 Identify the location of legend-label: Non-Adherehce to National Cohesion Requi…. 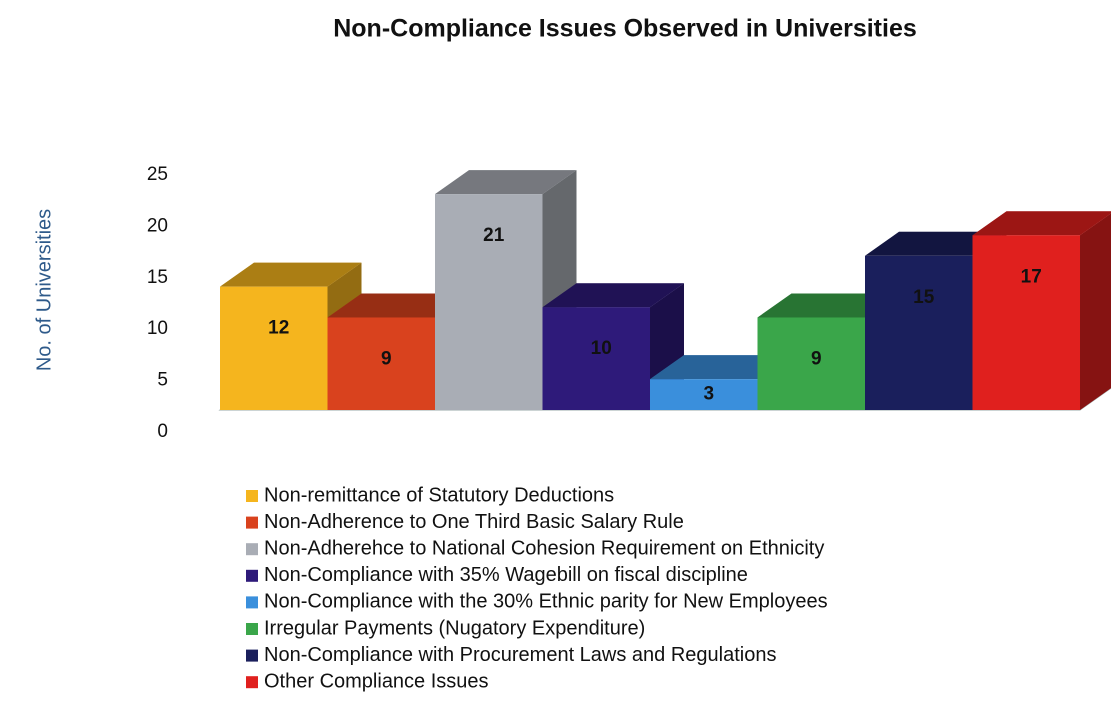
(544, 548).